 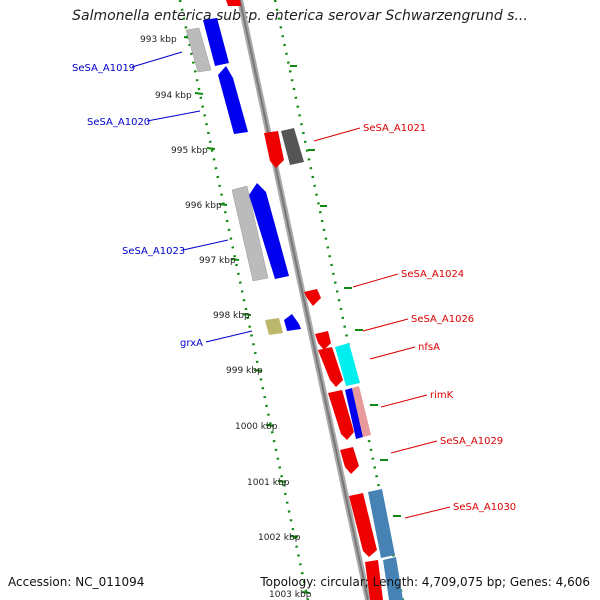 What do you see at coordinates (429, 347) in the screenshot?
I see `gene-label-nfsA: nfsA` at bounding box center [429, 347].